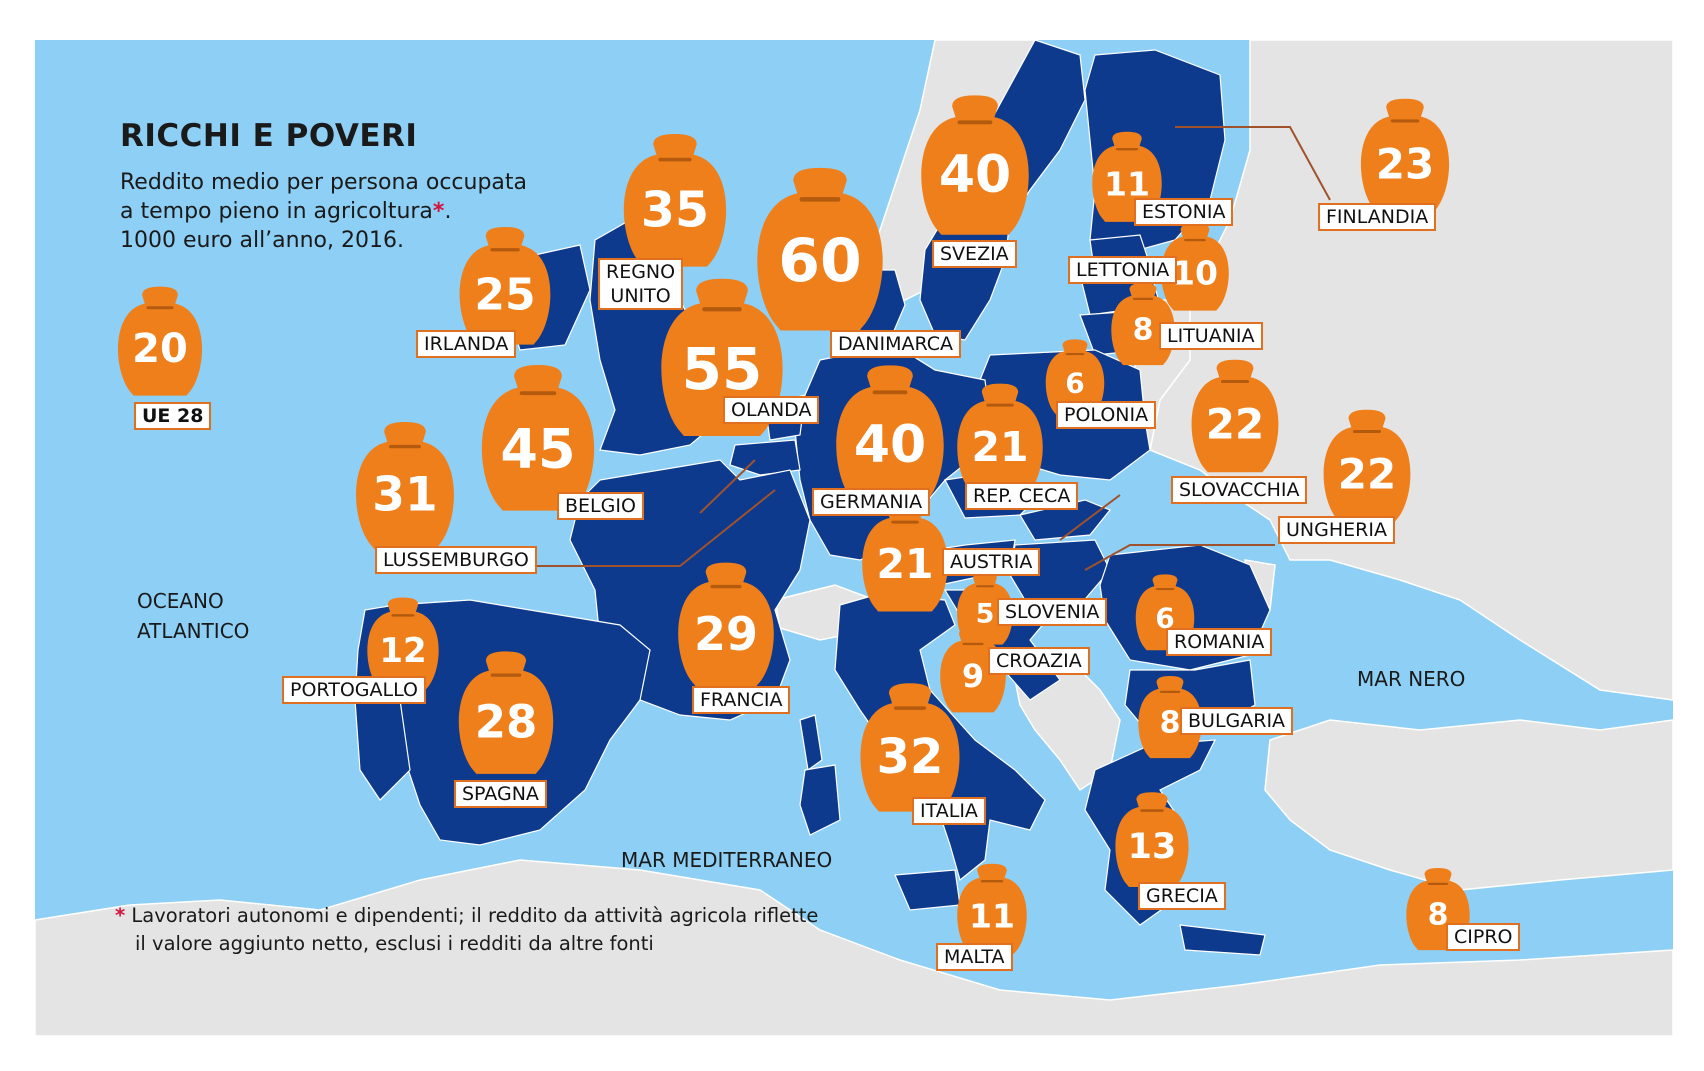 The height and width of the screenshot is (1071, 1704). I want to click on value-ue28: 20, so click(160, 349).